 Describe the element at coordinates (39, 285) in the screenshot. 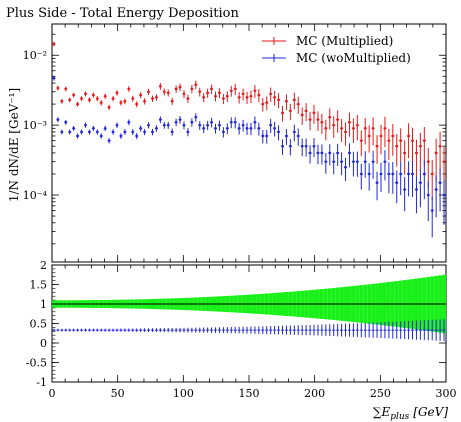

I see `ratio-y-tick-label: 1.5` at that location.